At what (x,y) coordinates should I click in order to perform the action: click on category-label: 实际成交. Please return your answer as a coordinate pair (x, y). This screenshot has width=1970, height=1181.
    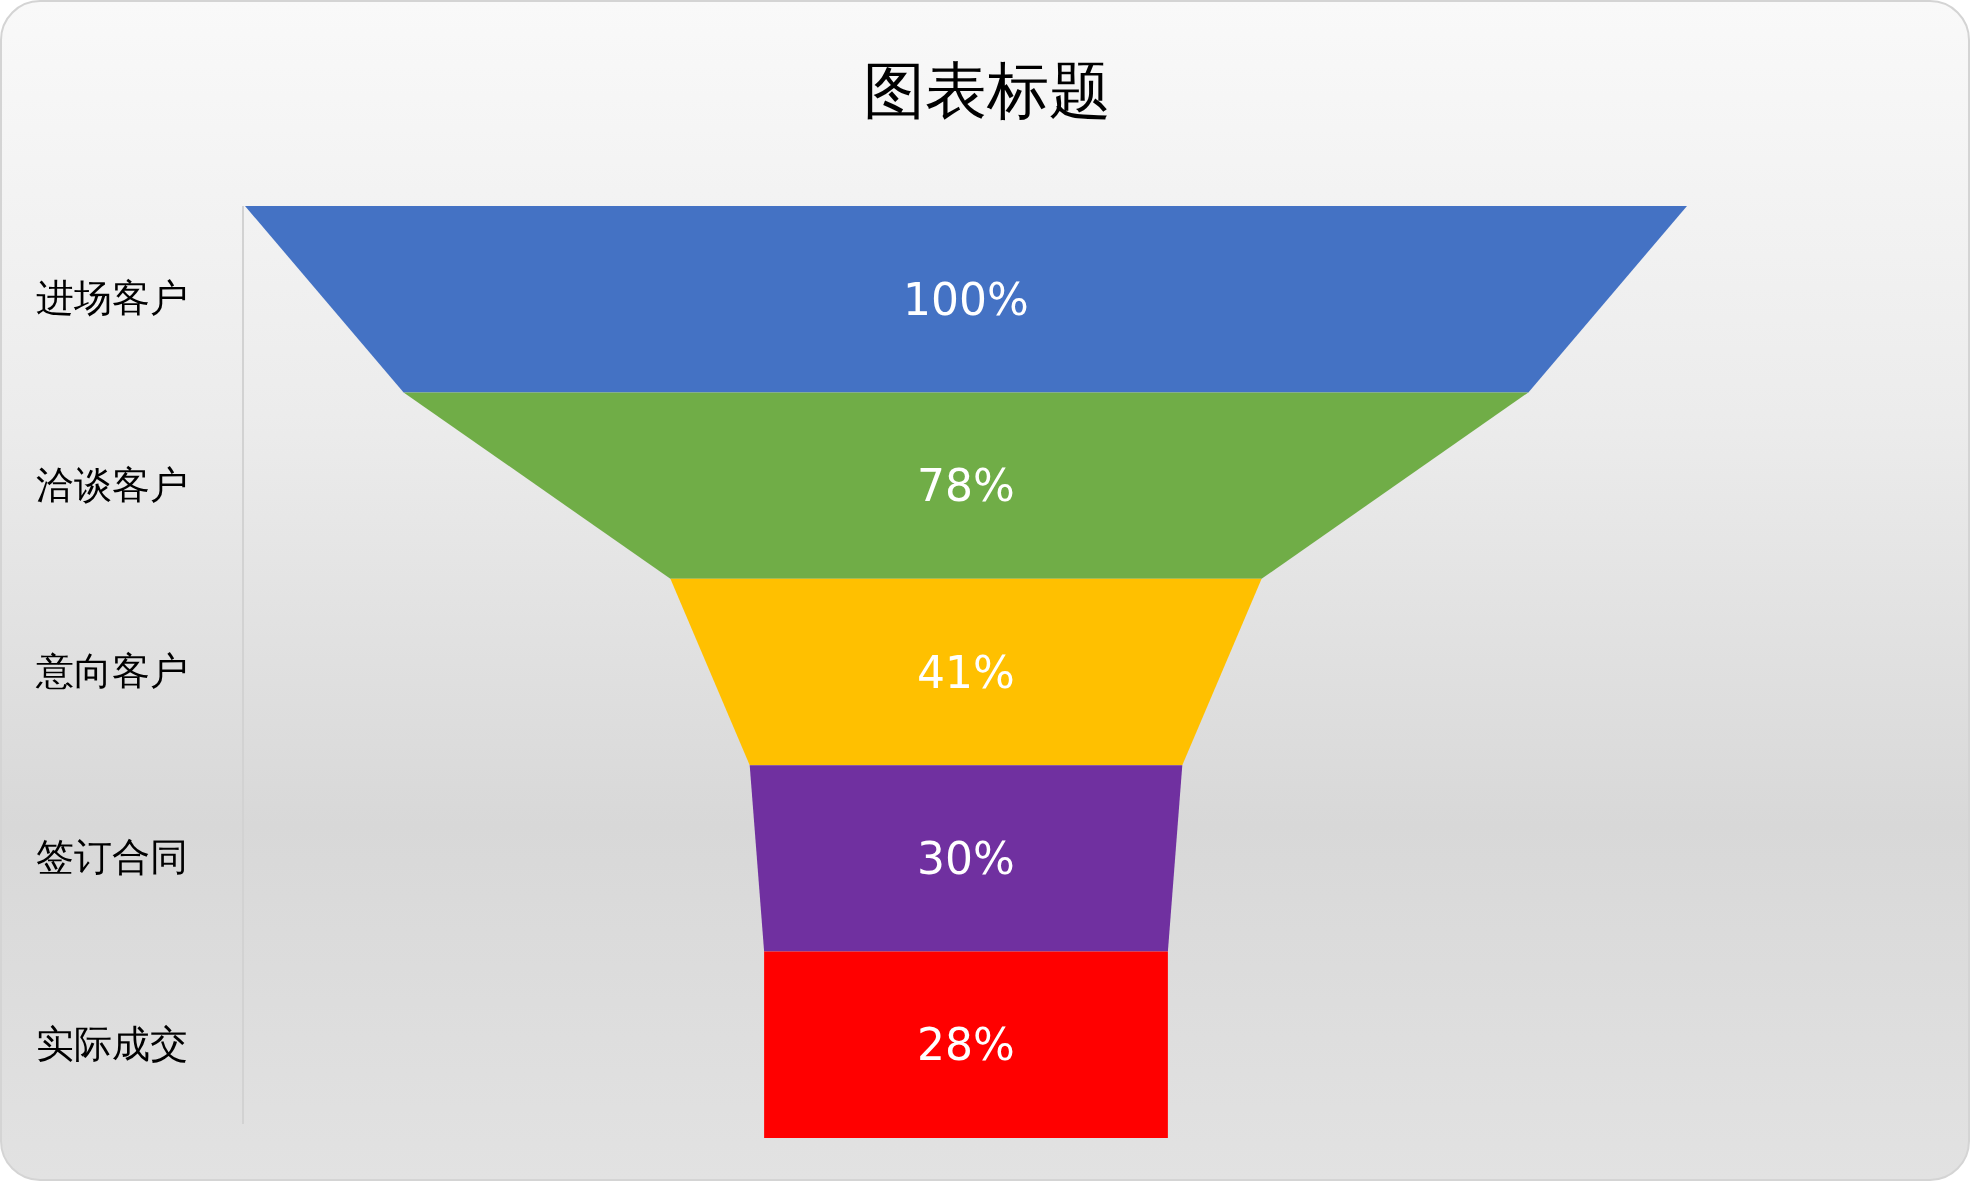
    Looking at the image, I should click on (112, 1043).